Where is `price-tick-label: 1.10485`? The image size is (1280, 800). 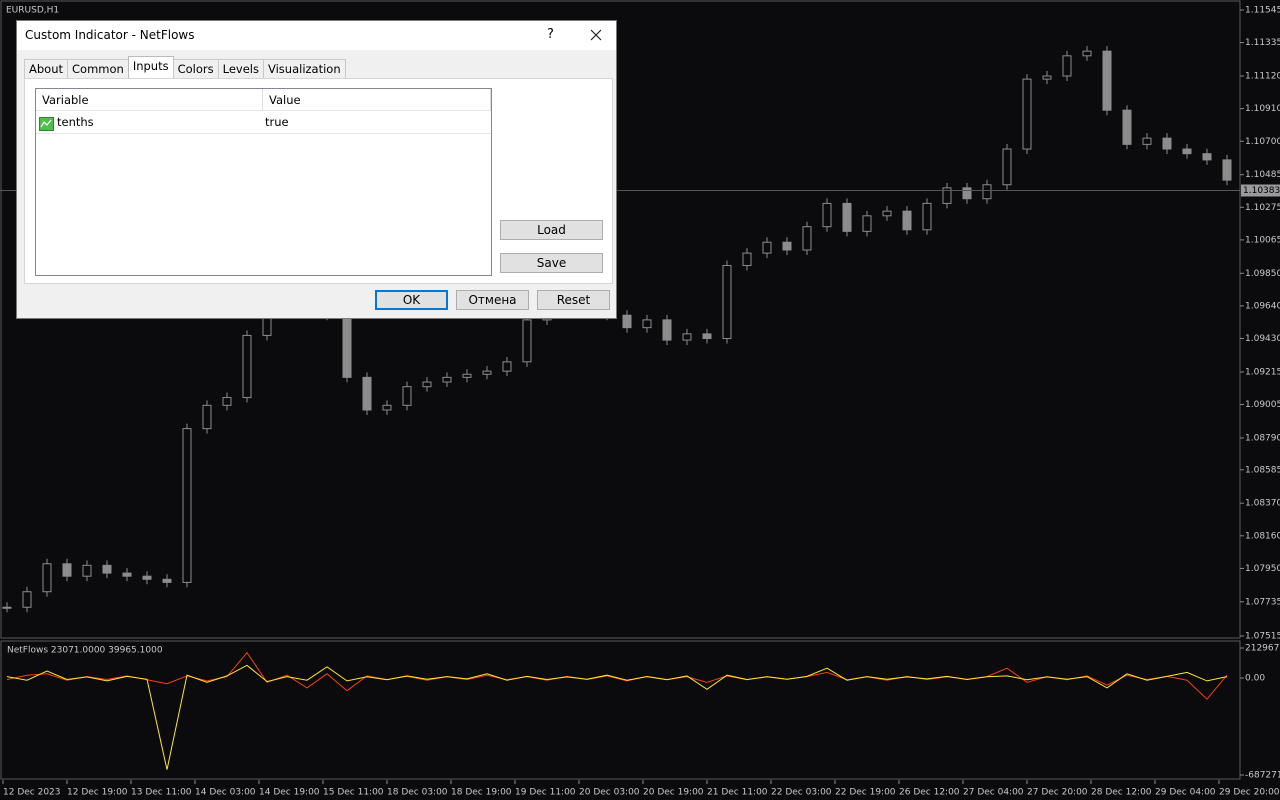 price-tick-label: 1.10485 is located at coordinates (1262, 175).